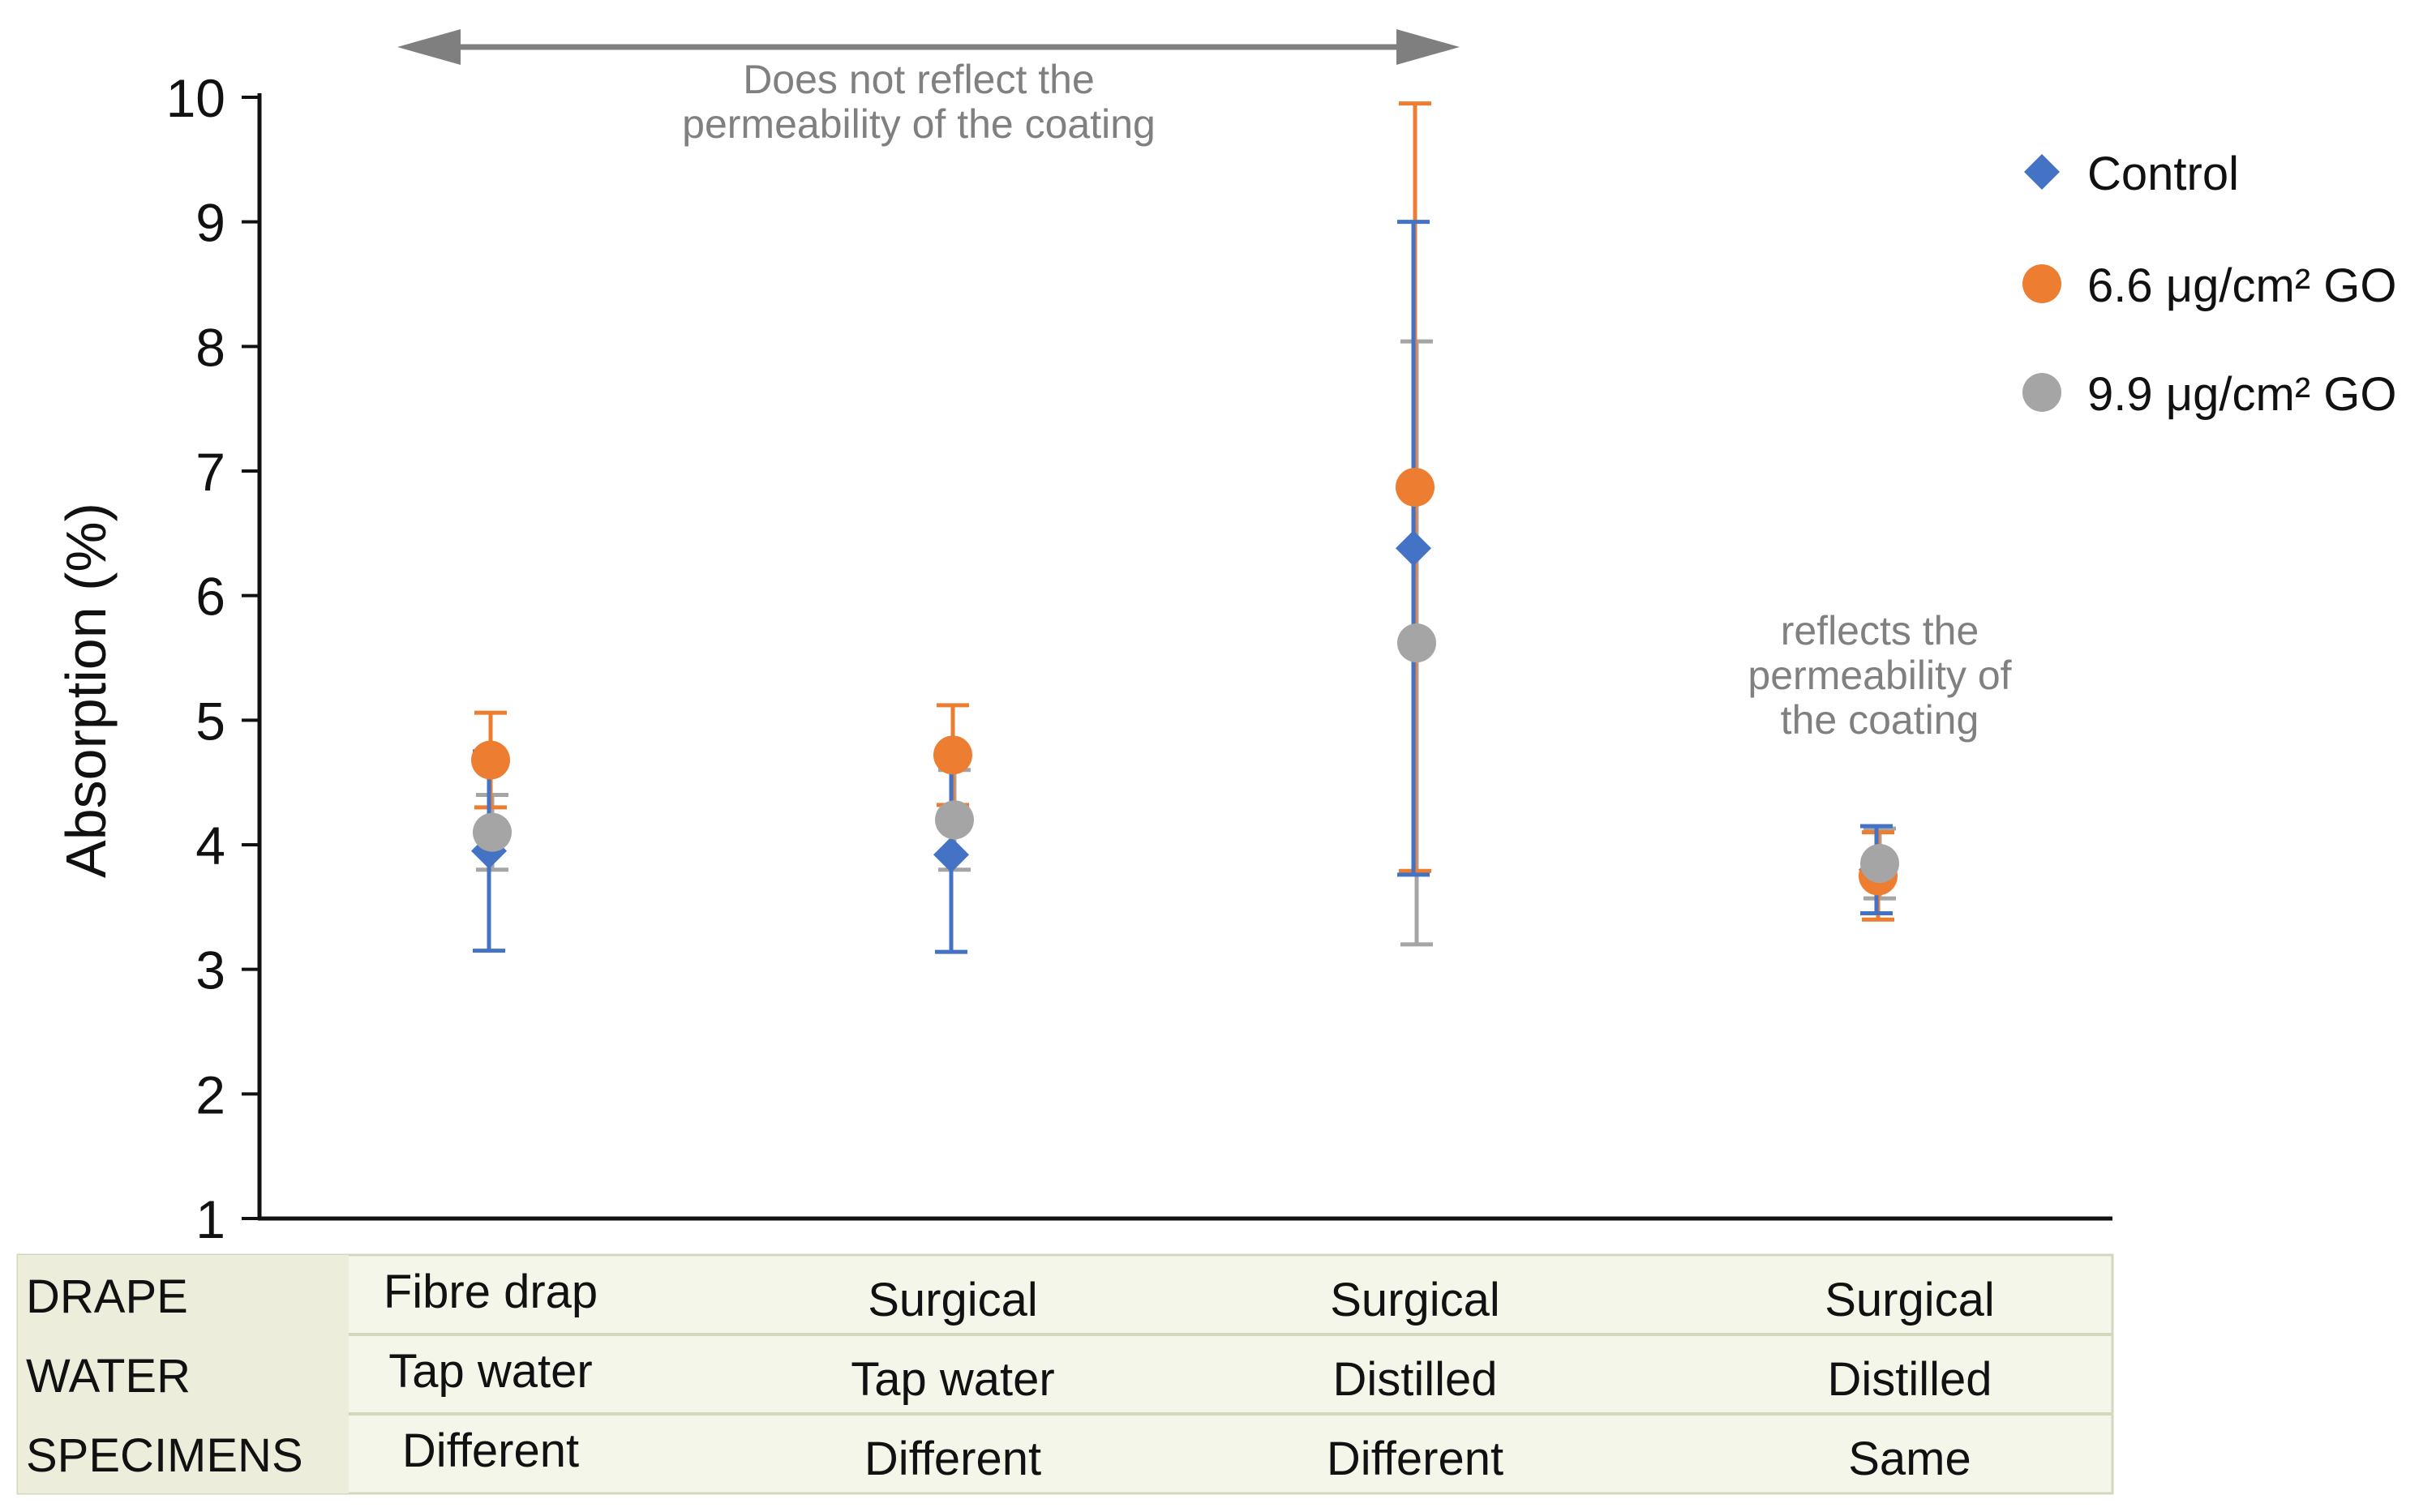  I want to click on y-tick-label: 5, so click(210, 721).